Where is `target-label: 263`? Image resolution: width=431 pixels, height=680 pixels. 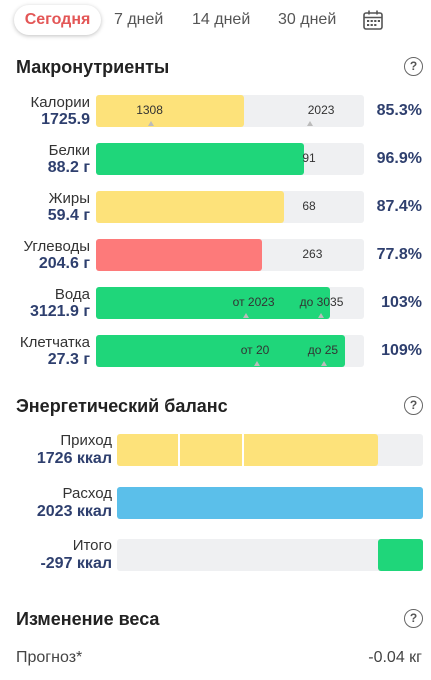 target-label: 263 is located at coordinates (312, 254).